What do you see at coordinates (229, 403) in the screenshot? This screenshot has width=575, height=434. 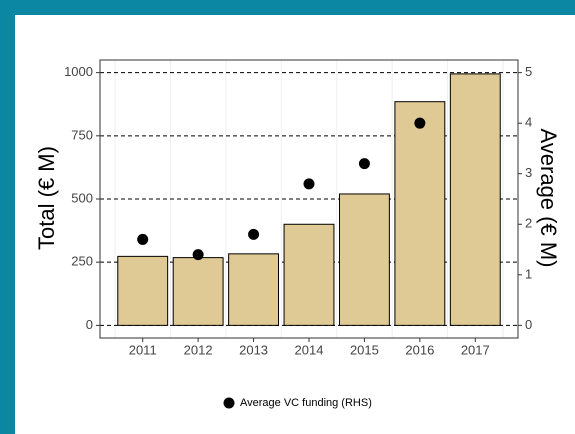 I see `legend-marker` at bounding box center [229, 403].